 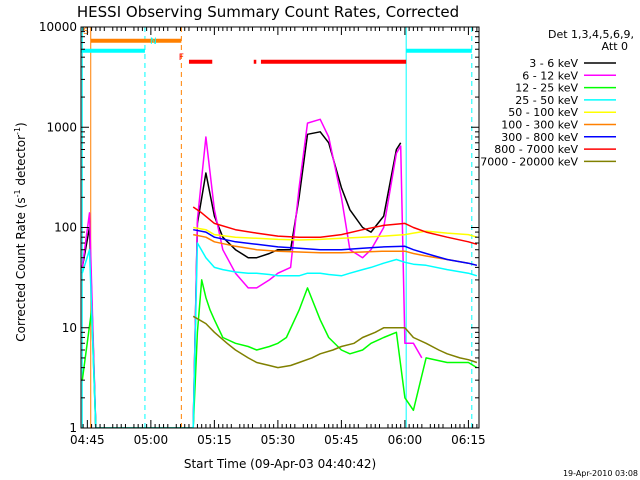 I want to click on x-axis-label: Start Time (09-Apr-03 04:40:42), so click(x=280, y=464).